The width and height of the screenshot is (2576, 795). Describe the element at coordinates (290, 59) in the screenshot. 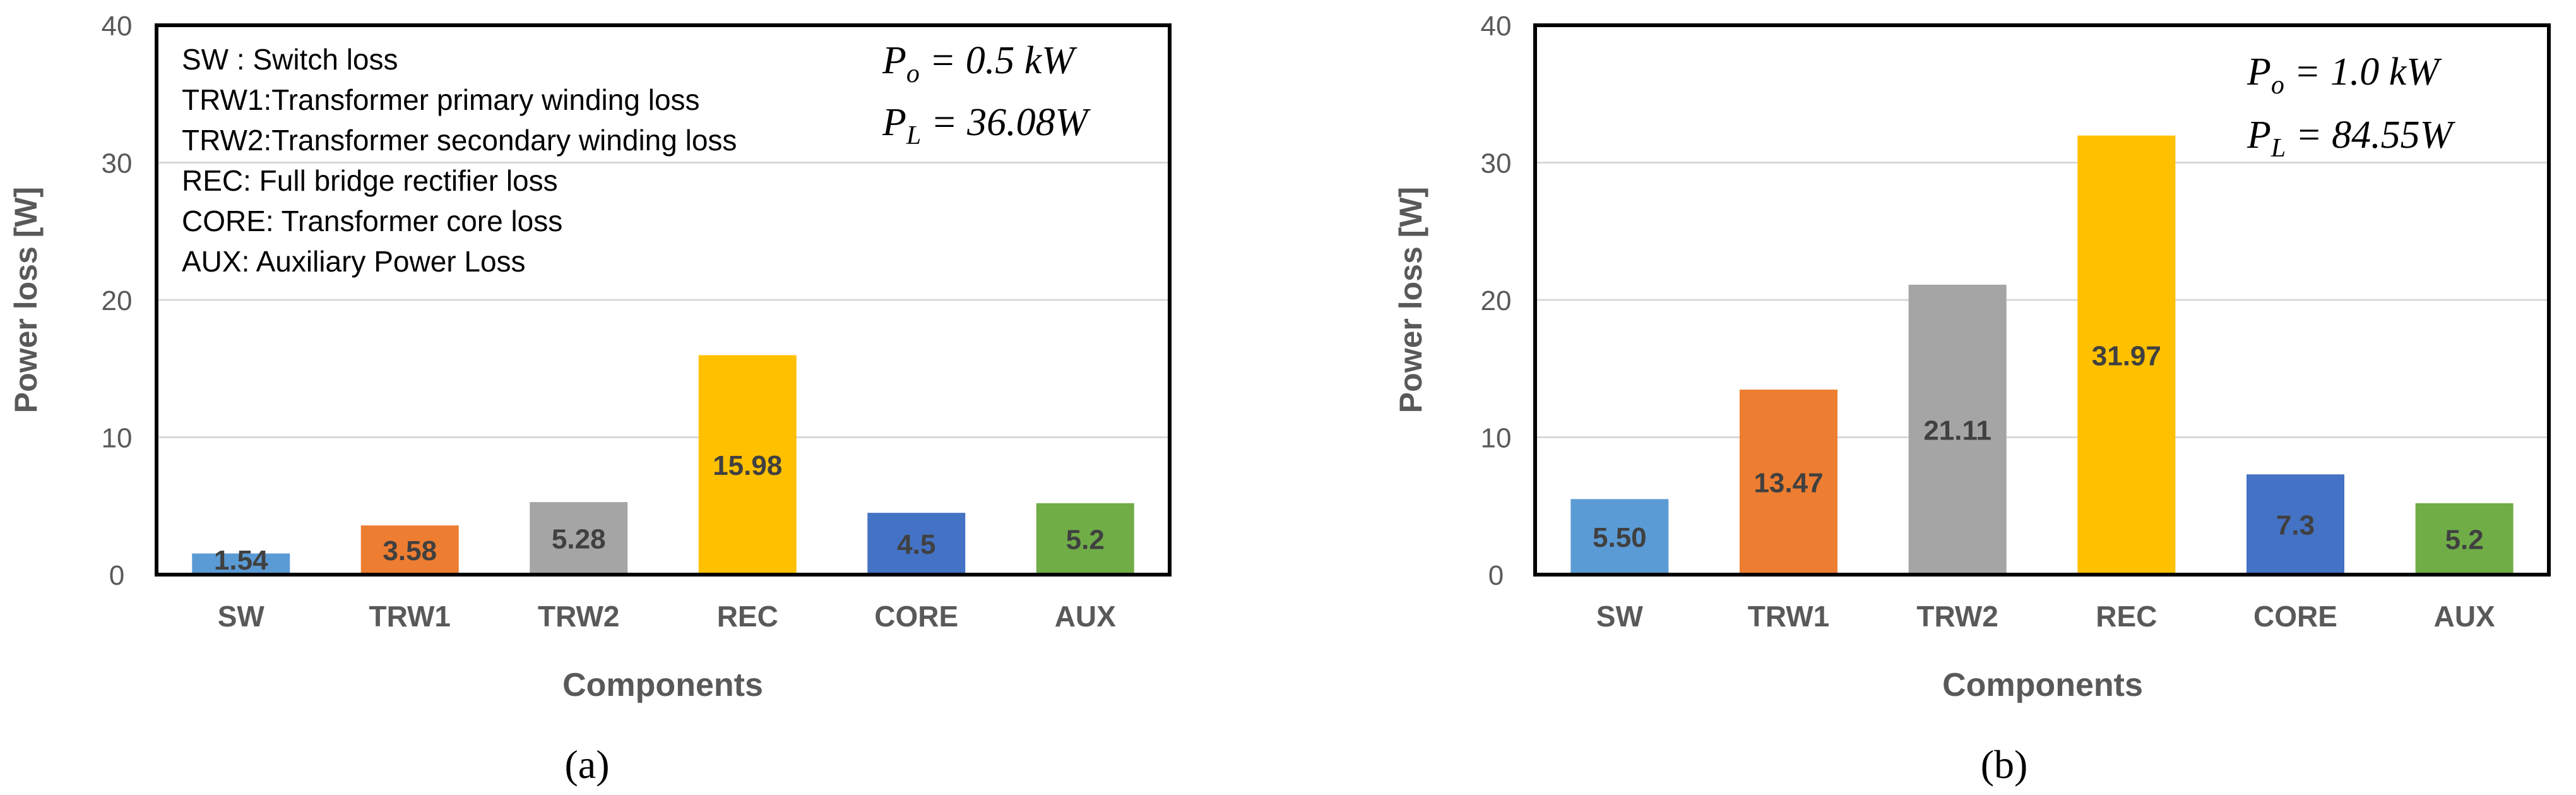

I see `legend-line: SW : Switch loss` at that location.